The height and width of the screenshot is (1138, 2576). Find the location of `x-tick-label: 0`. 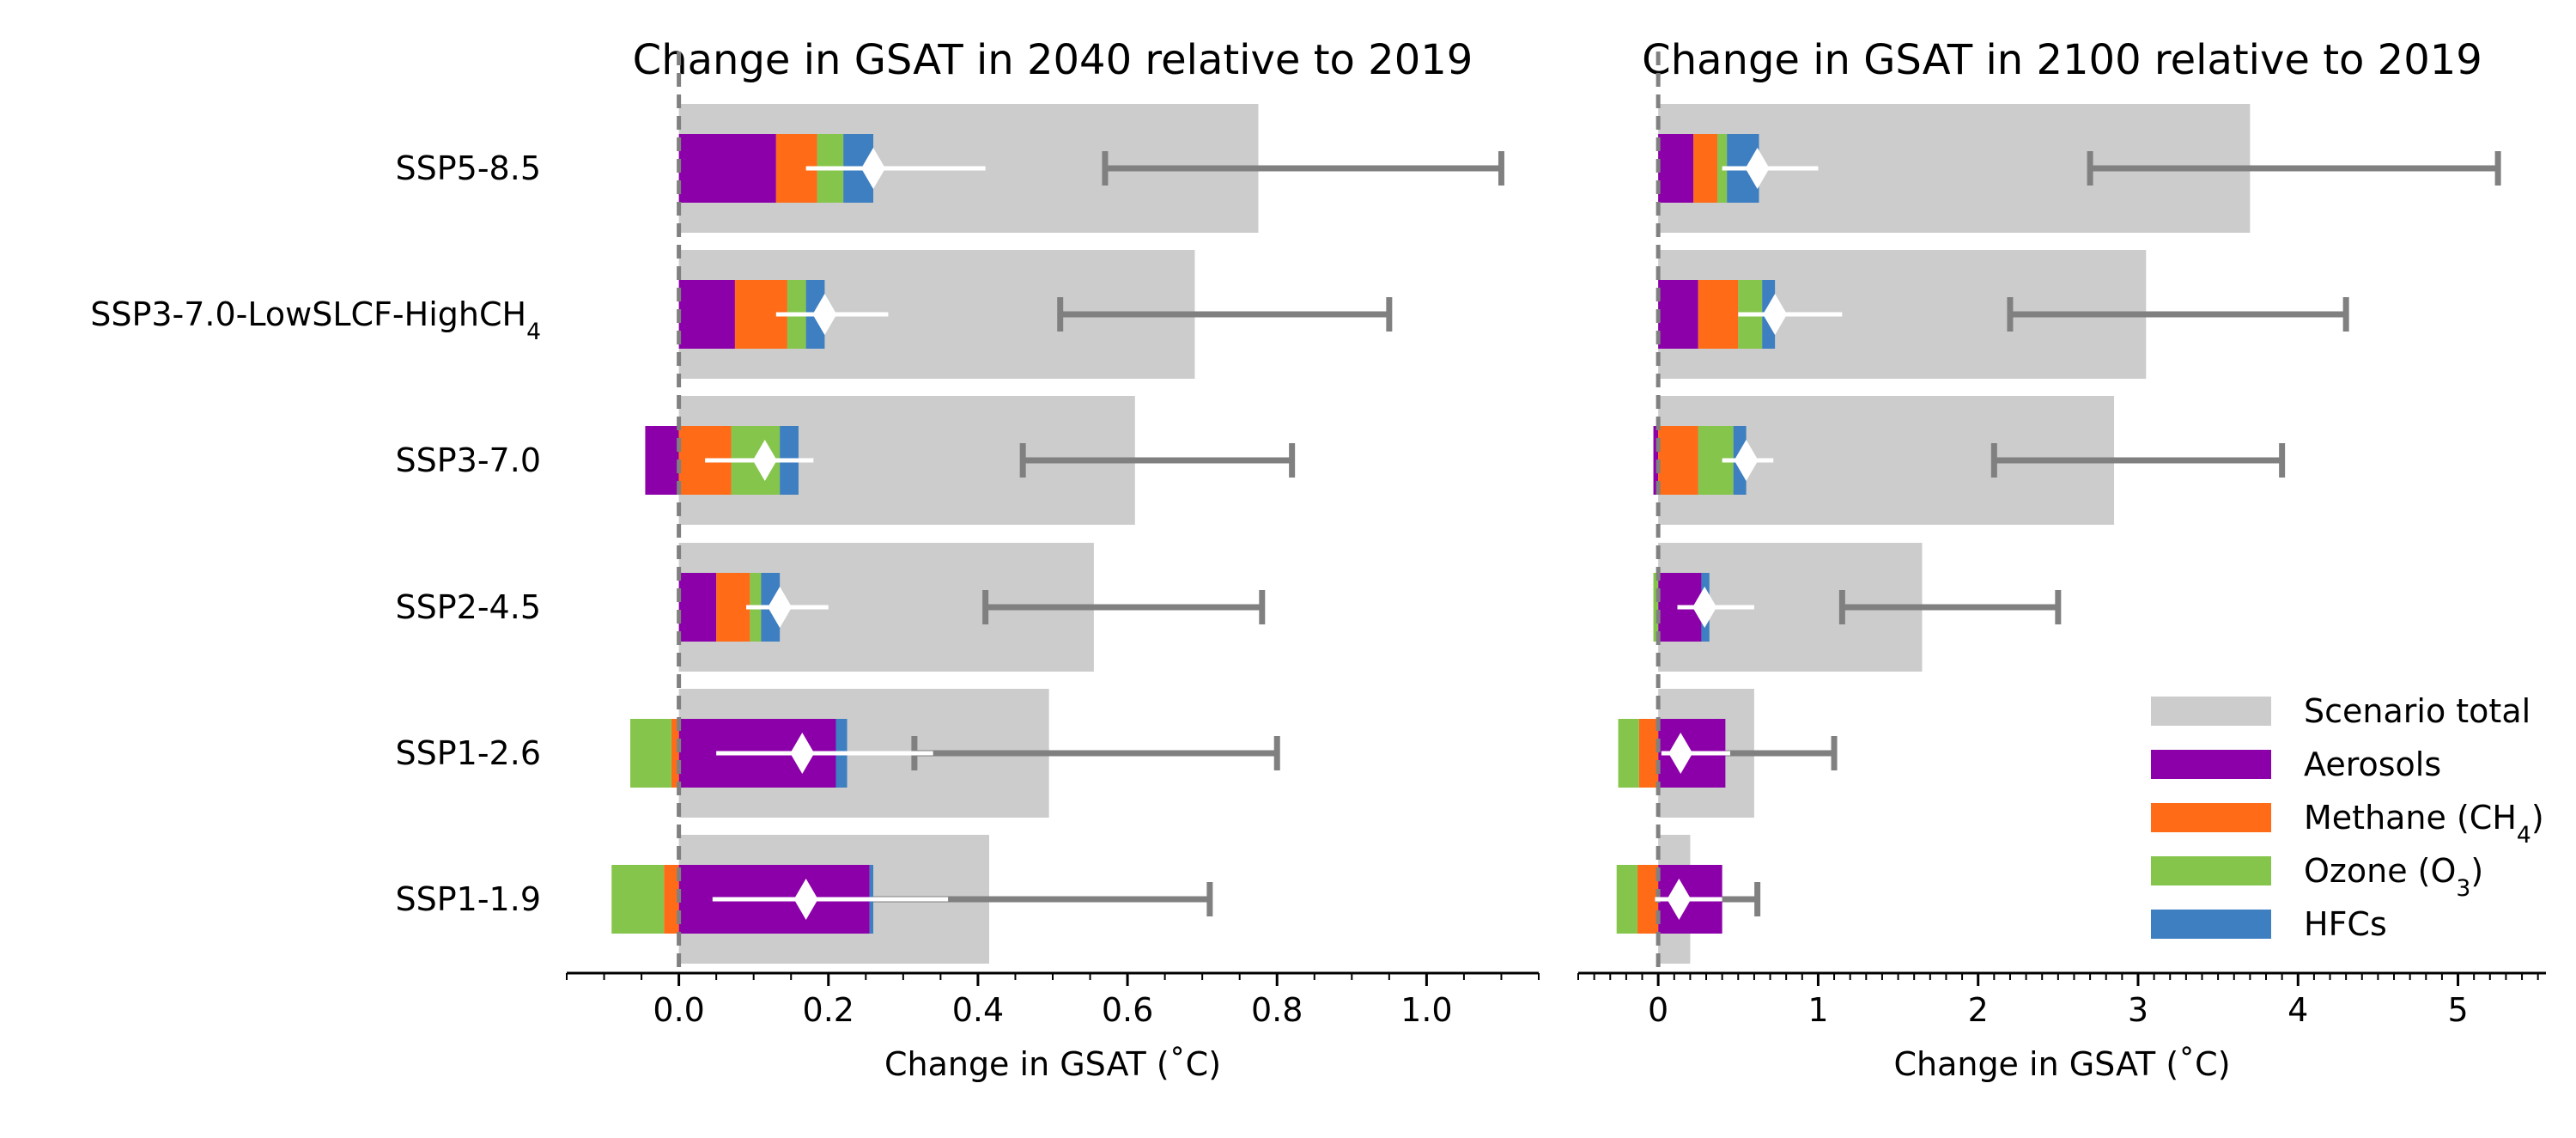

x-tick-label: 0 is located at coordinates (1658, 1010).